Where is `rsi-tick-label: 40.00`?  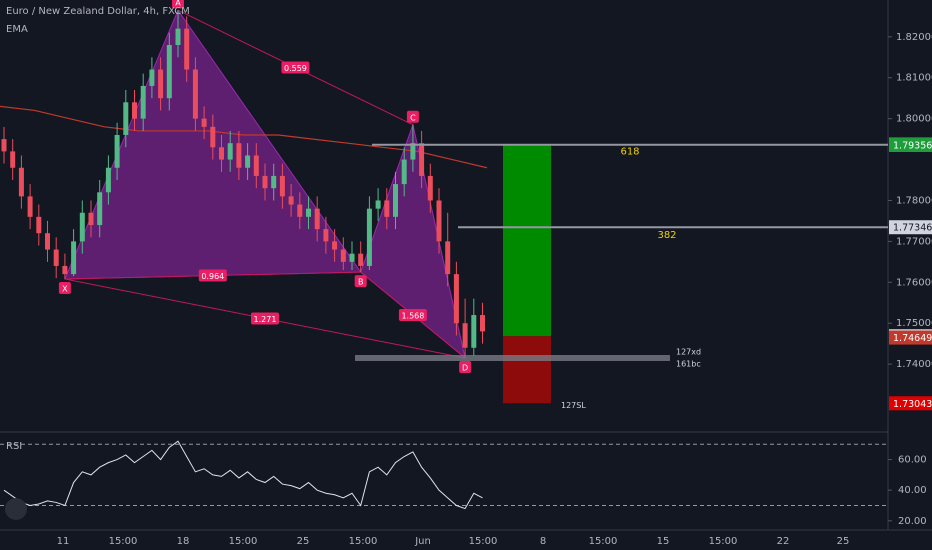 rsi-tick-label: 40.00 is located at coordinates (912, 490).